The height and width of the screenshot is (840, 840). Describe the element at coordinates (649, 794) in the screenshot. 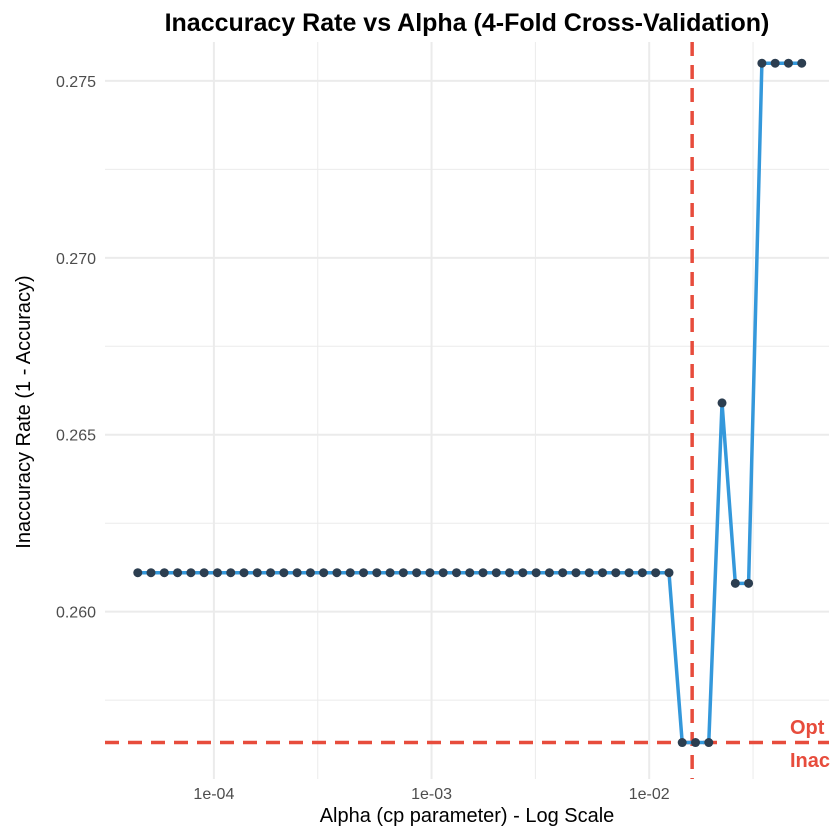

I see `x-tick-label: 1e-02` at that location.